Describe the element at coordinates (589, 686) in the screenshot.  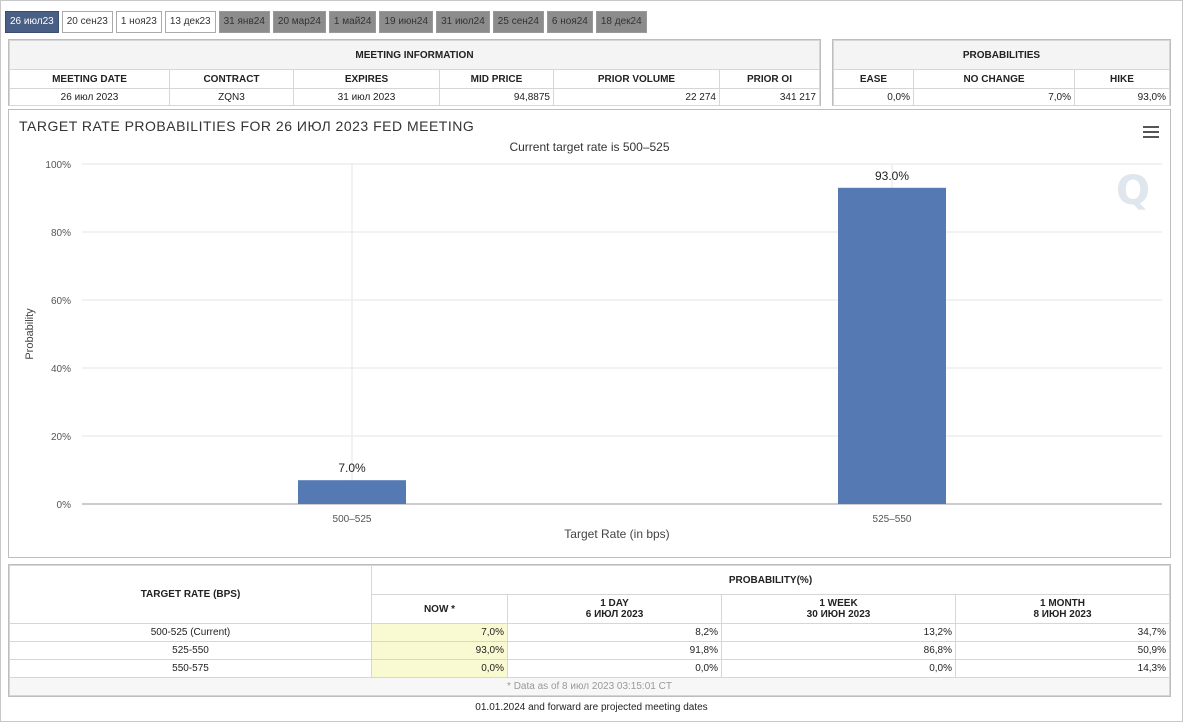
I see `data-timestamp-note: * Data as of 8 июл 2023 03:15:01 CT` at that location.